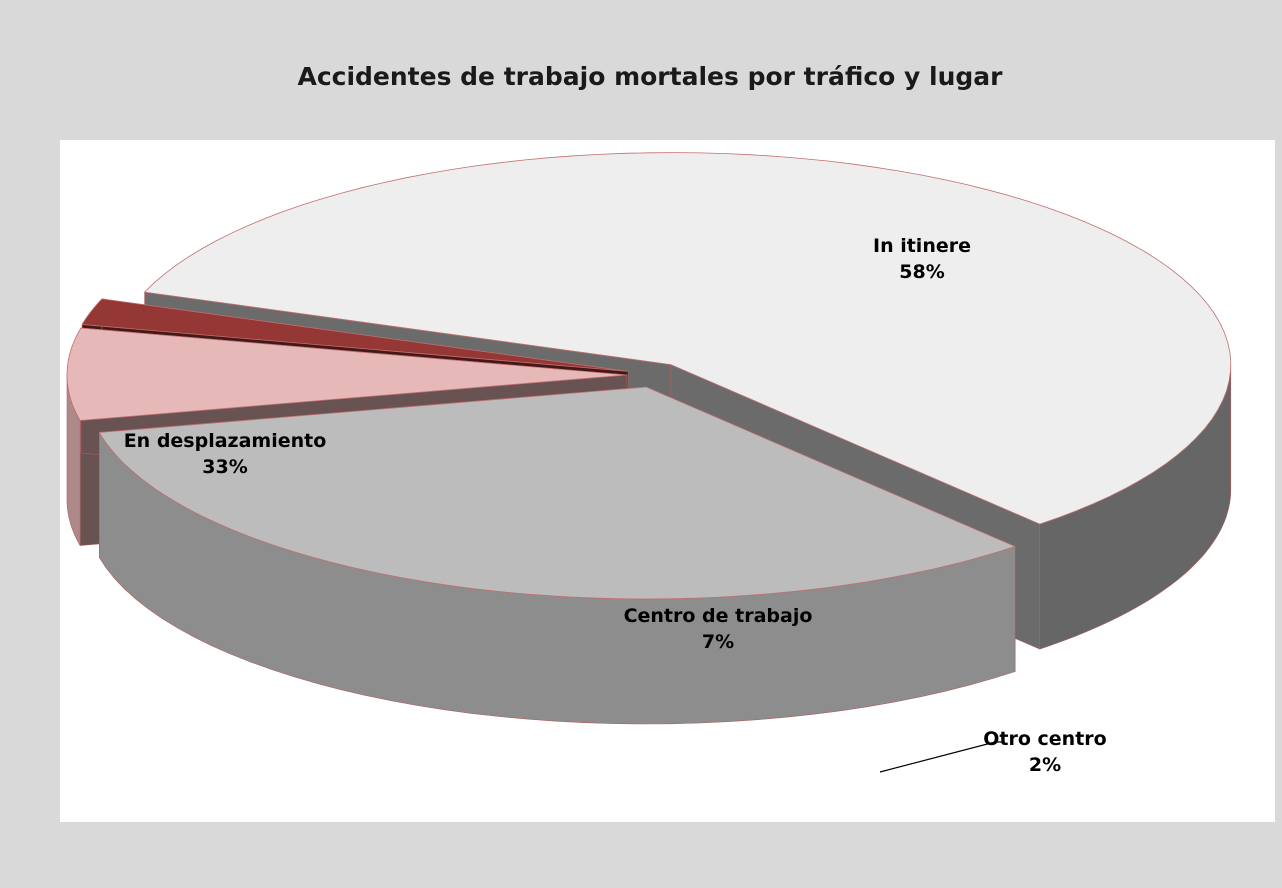  Describe the element at coordinates (1044, 739) in the screenshot. I see `data-label-name: Otro centro` at that location.